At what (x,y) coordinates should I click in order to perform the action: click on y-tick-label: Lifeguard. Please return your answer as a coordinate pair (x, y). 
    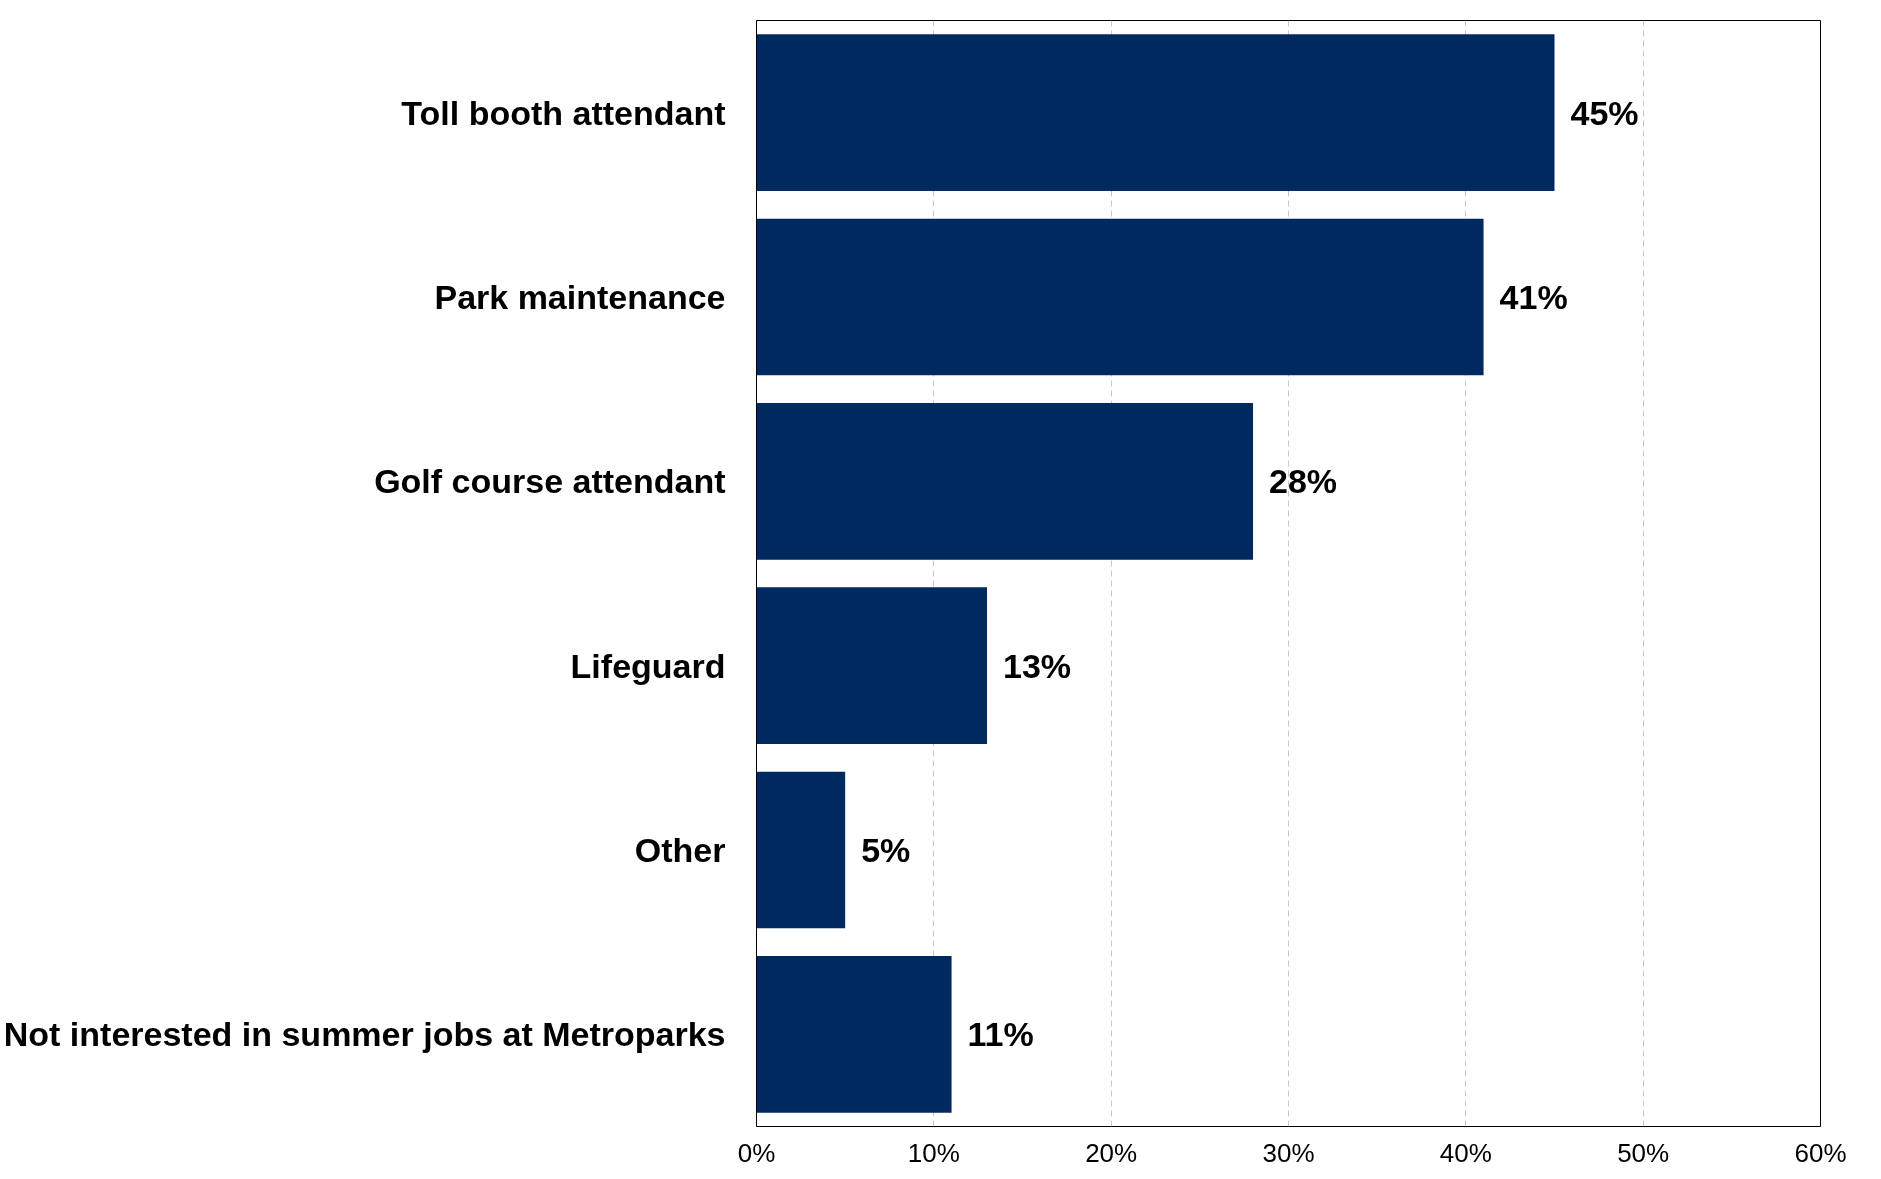
    Looking at the image, I should click on (648, 665).